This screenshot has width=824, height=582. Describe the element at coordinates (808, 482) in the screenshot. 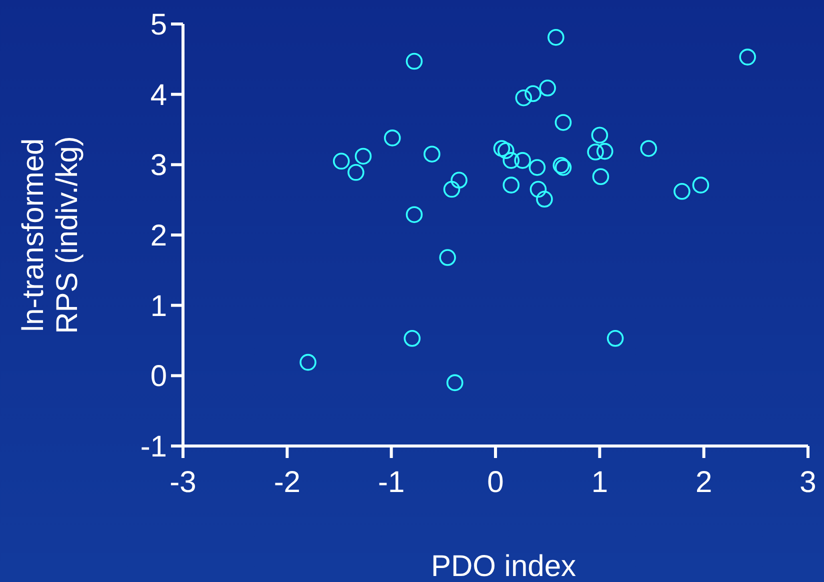

I see `x-tick-label: 3` at that location.